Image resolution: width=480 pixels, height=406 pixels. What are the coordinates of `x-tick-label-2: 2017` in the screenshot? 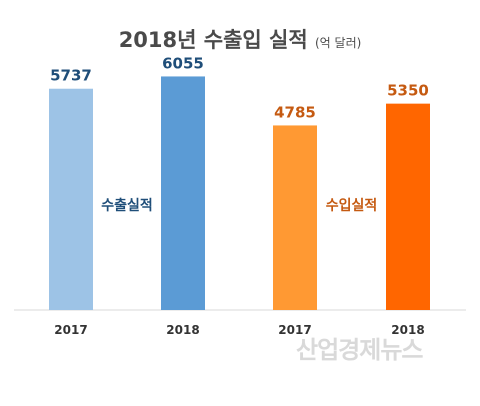 It's located at (294, 330).